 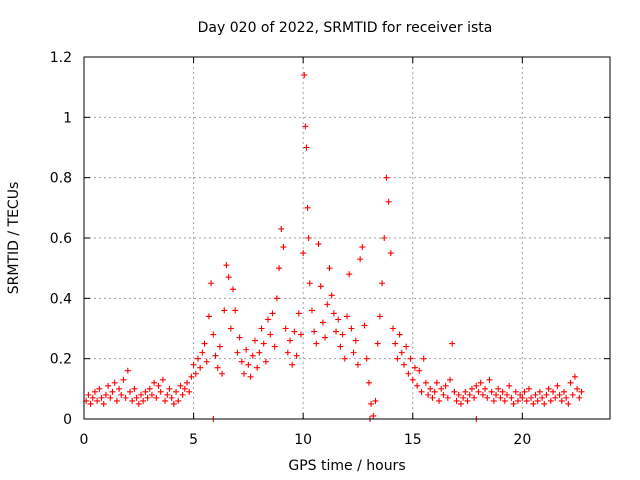 What do you see at coordinates (84, 440) in the screenshot?
I see `x-tick-label: 0` at bounding box center [84, 440].